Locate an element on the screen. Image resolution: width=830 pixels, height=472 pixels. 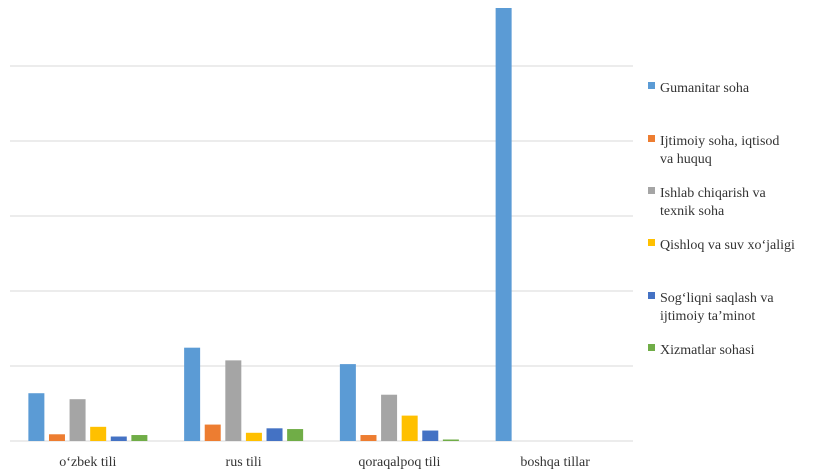
legend-label: Gumanitar soha is located at coordinates (705, 88).